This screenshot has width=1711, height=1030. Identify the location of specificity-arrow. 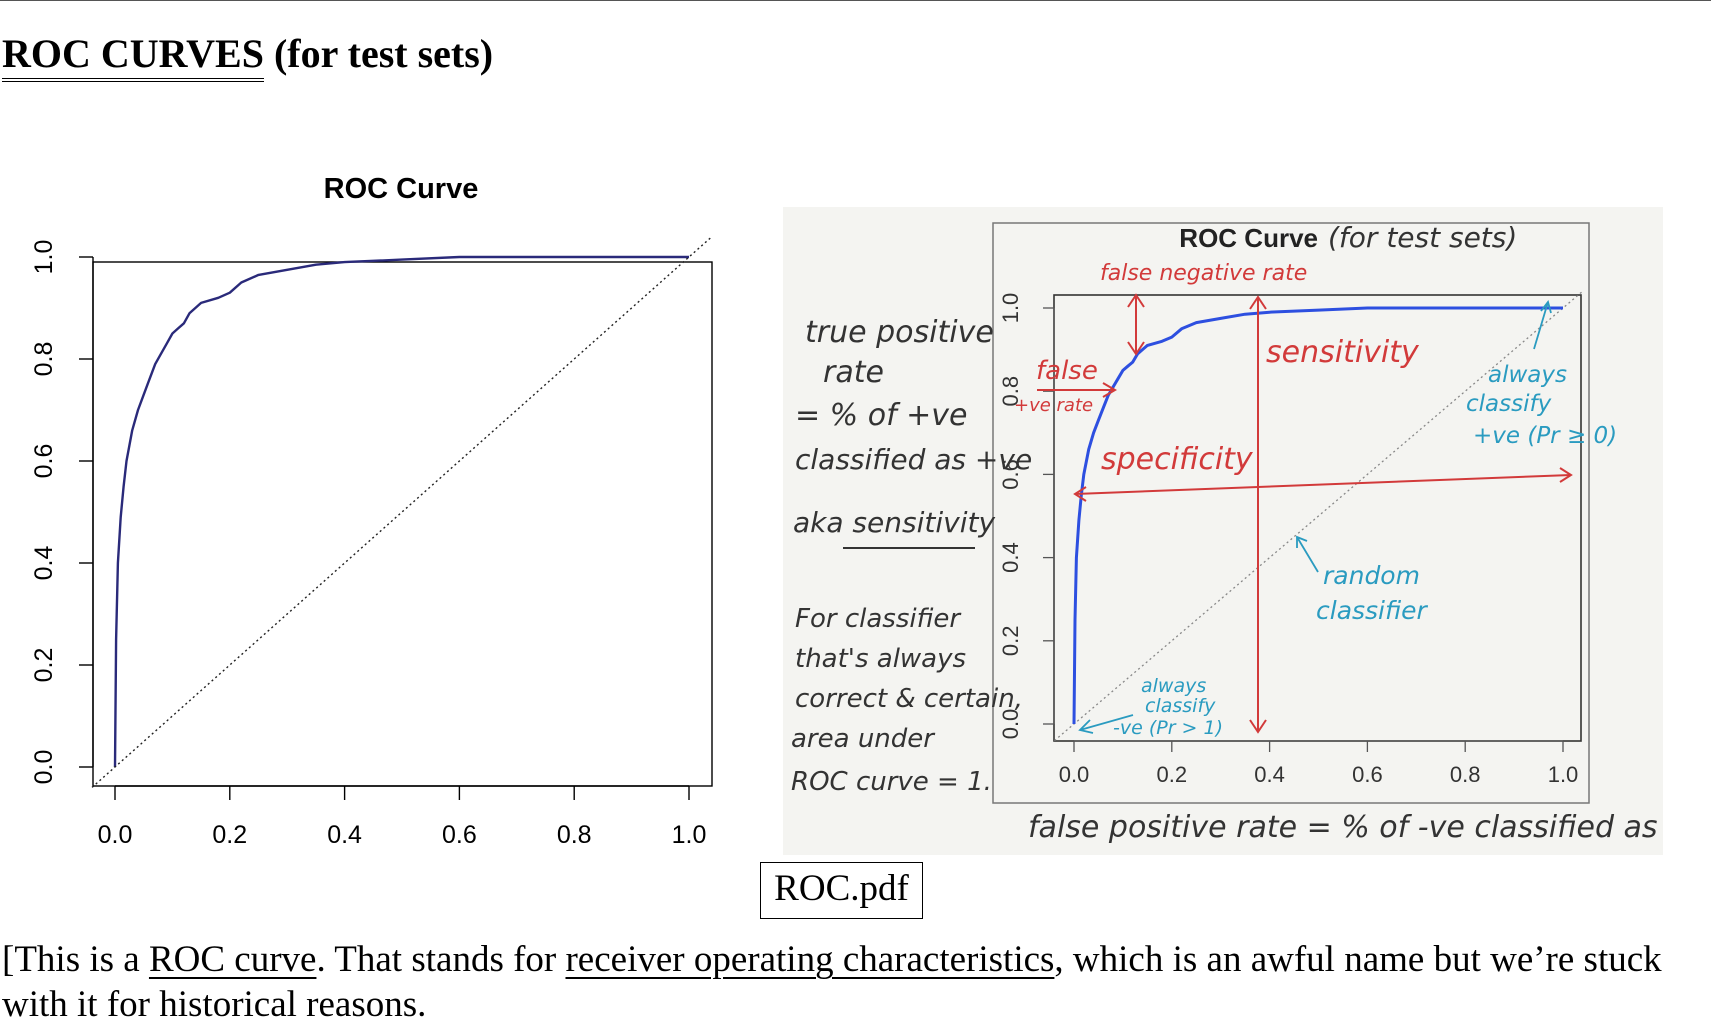
(1323, 484).